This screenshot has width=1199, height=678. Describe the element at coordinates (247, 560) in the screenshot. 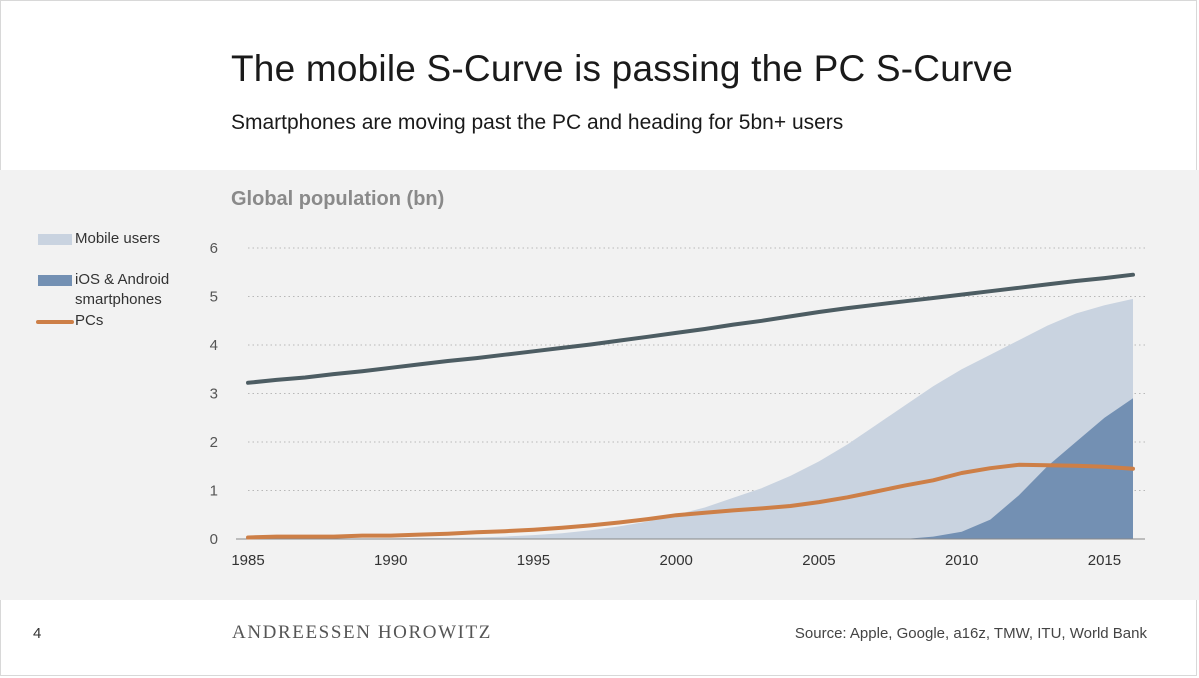

I see `x-tick-label-1985: 1985` at that location.